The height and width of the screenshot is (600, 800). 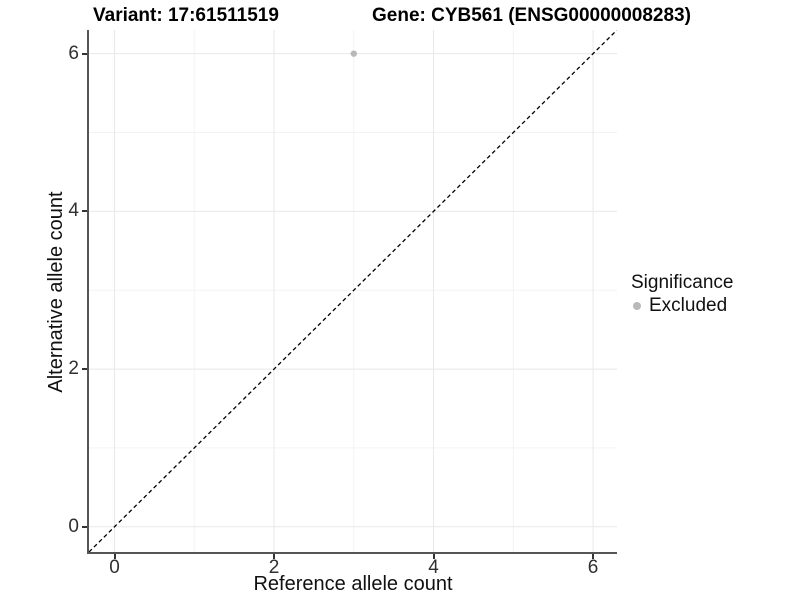 I want to click on variant-title: Variant: 17:61511519, so click(x=186, y=15).